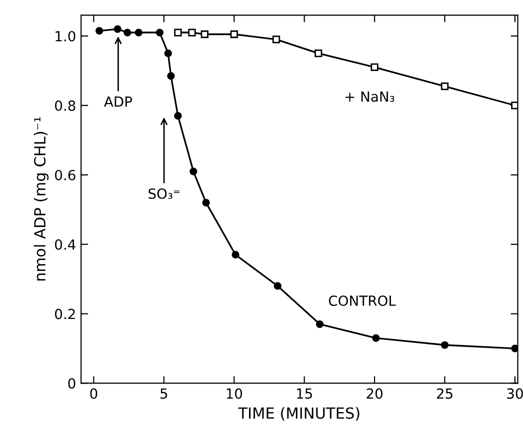  I want to click on y-tick-label: 0.2, so click(65, 314).